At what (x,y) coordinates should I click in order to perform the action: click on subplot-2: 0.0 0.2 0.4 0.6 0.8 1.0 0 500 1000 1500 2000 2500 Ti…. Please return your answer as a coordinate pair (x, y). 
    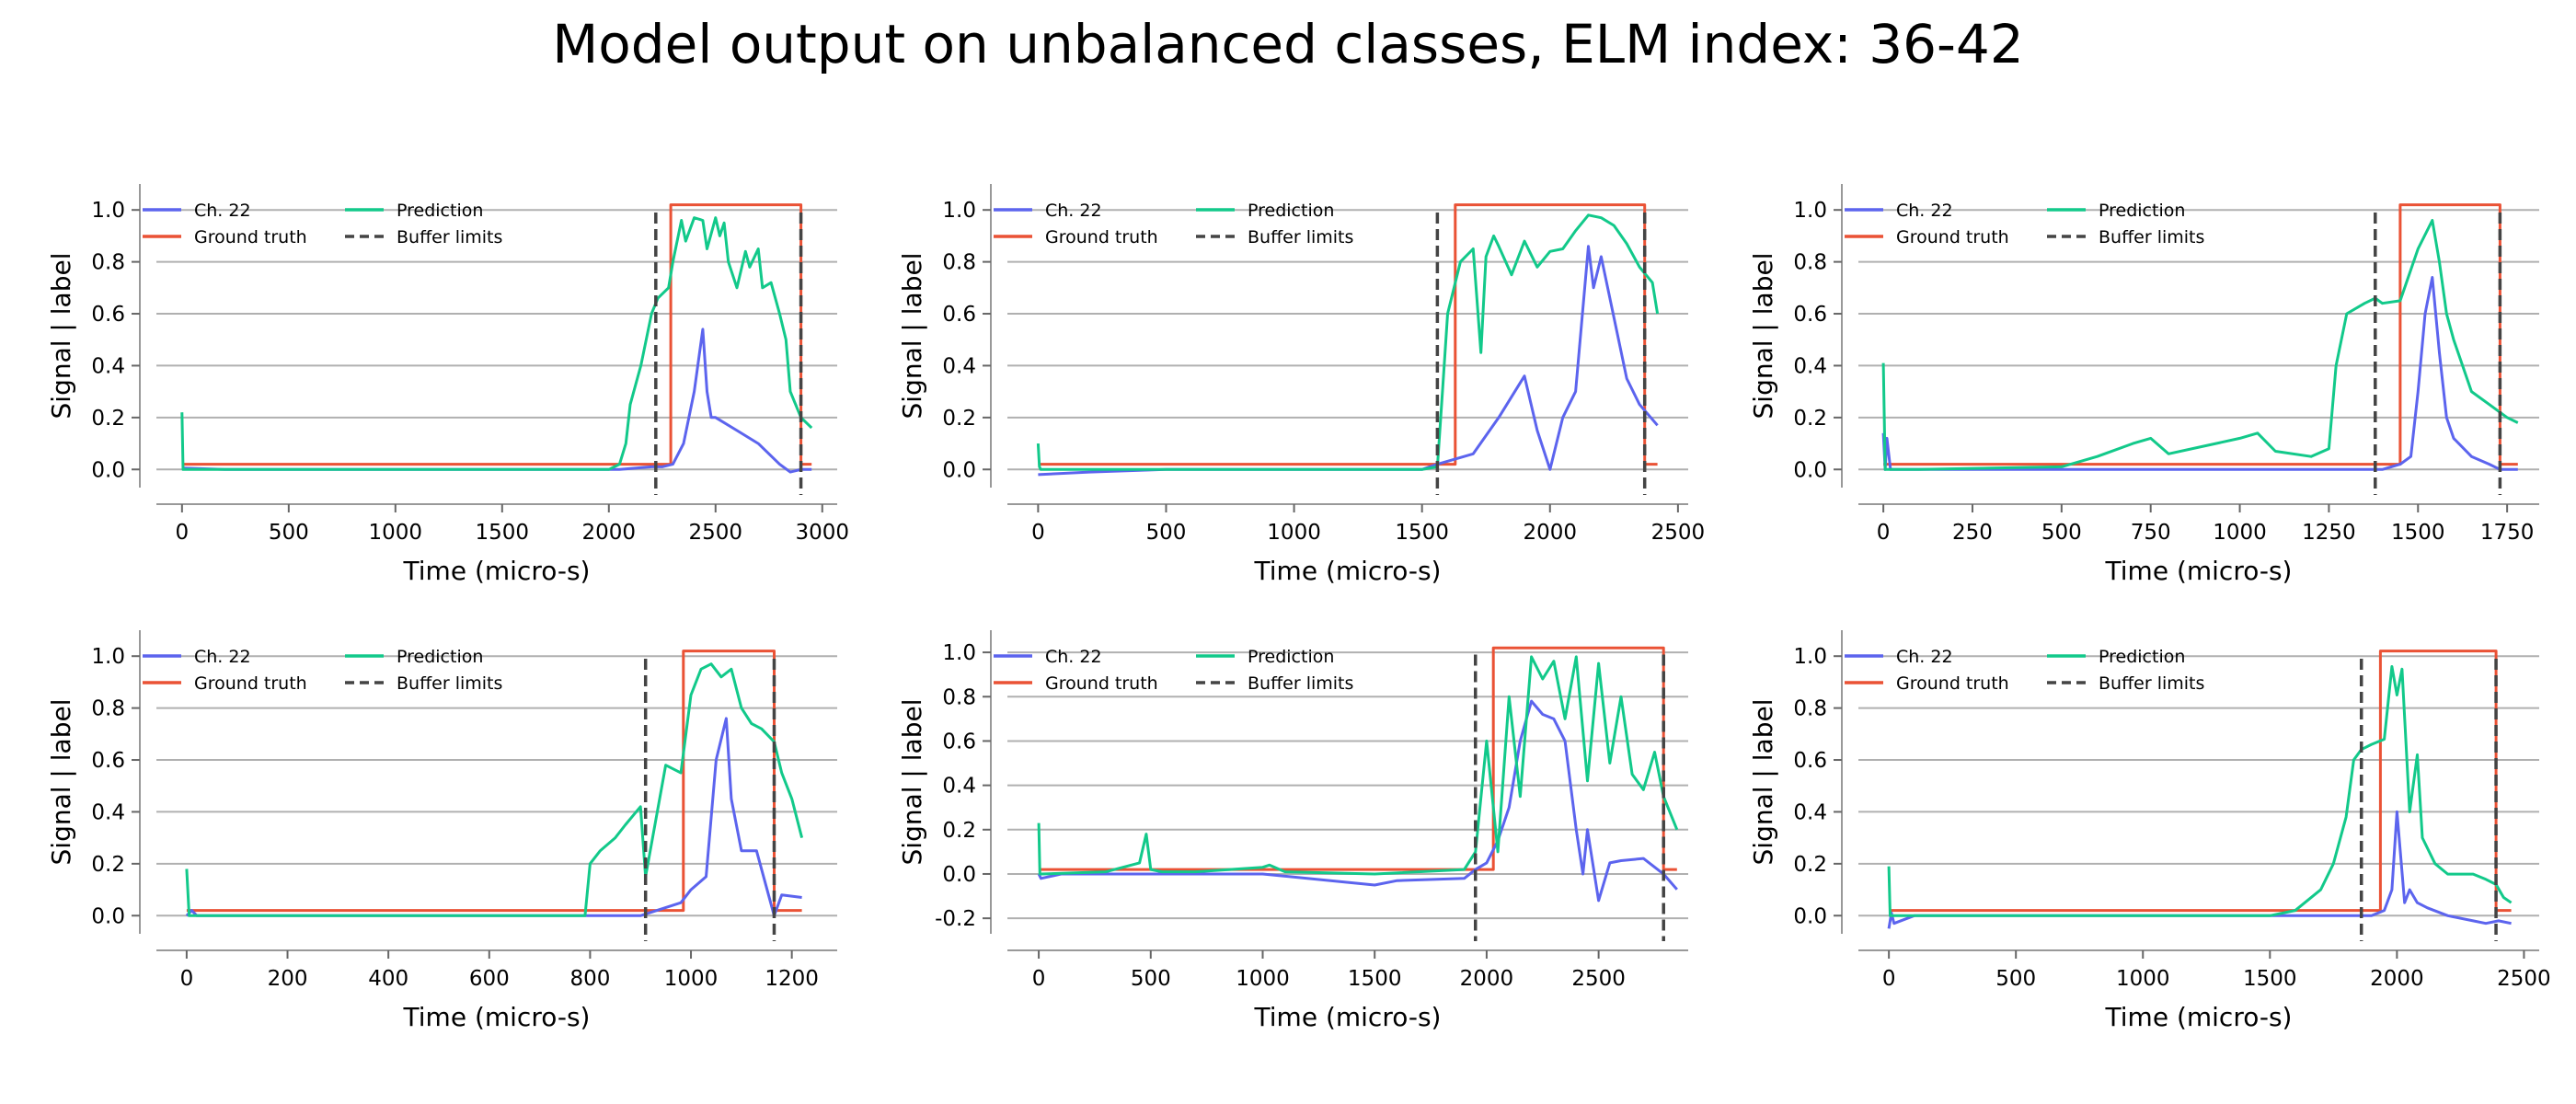
    Looking at the image, I should click on (1301, 385).